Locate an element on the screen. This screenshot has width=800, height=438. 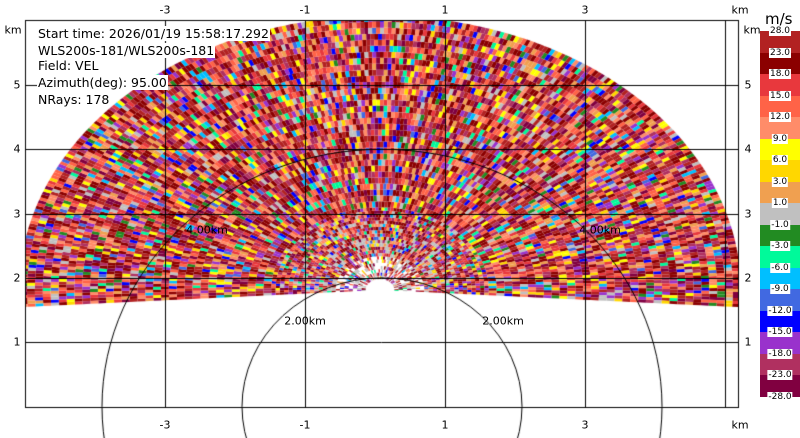
x-tick-top-0: -3 is located at coordinates (165, 10).